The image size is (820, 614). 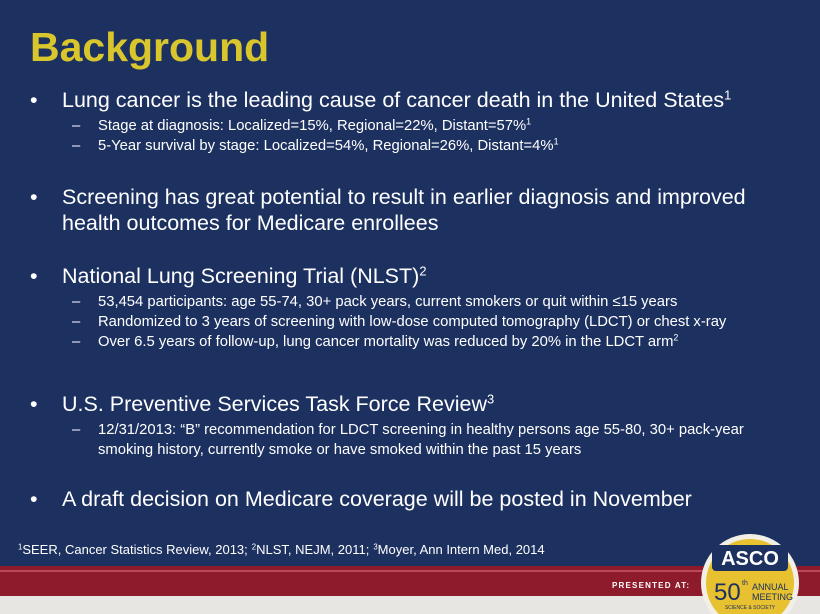 What do you see at coordinates (461, 549) in the screenshot?
I see `footnote-text: Moyer, Ann Intern Med, 2014` at bounding box center [461, 549].